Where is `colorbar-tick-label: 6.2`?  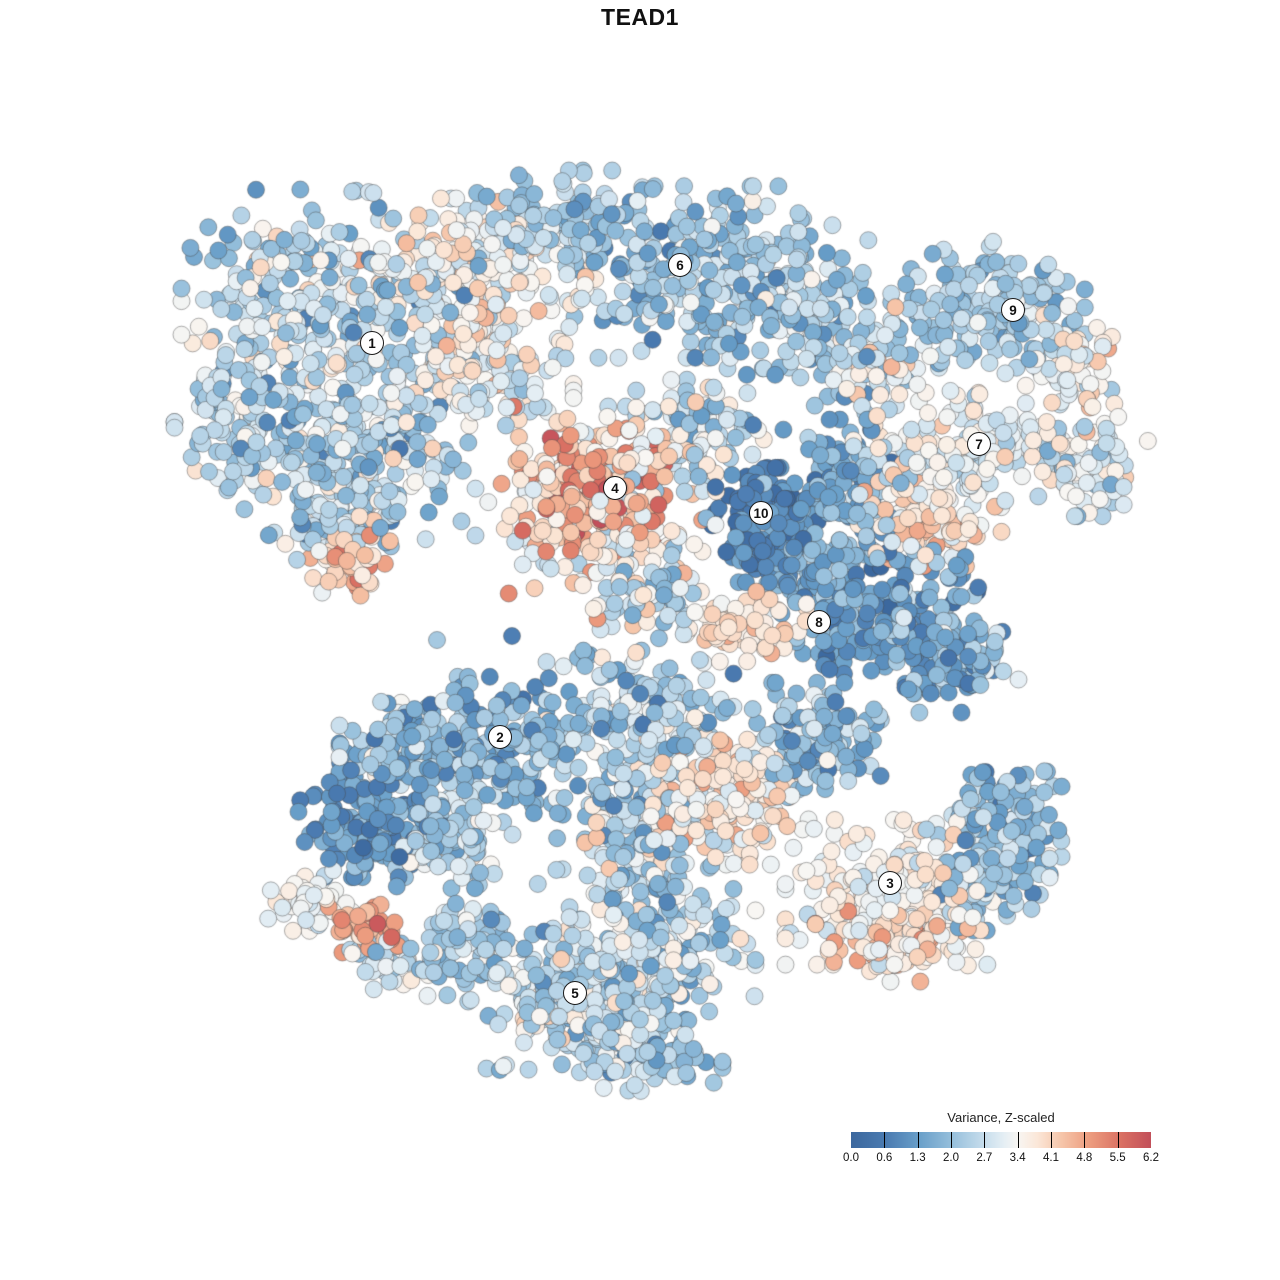
colorbar-tick-label: 6.2 is located at coordinates (1151, 1158).